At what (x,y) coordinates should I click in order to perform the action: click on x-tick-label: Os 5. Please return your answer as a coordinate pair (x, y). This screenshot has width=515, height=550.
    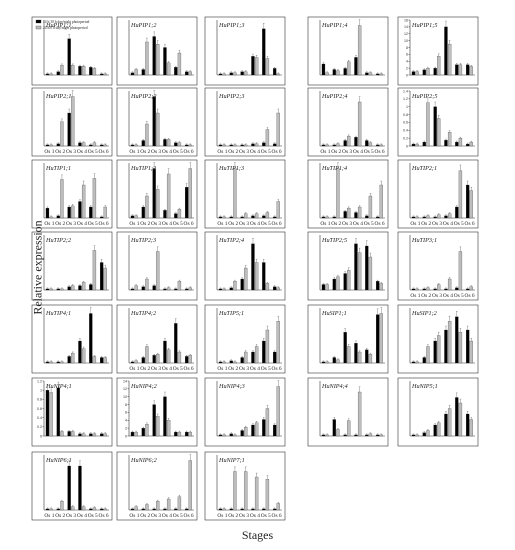
    Looking at the image, I should click on (93, 224).